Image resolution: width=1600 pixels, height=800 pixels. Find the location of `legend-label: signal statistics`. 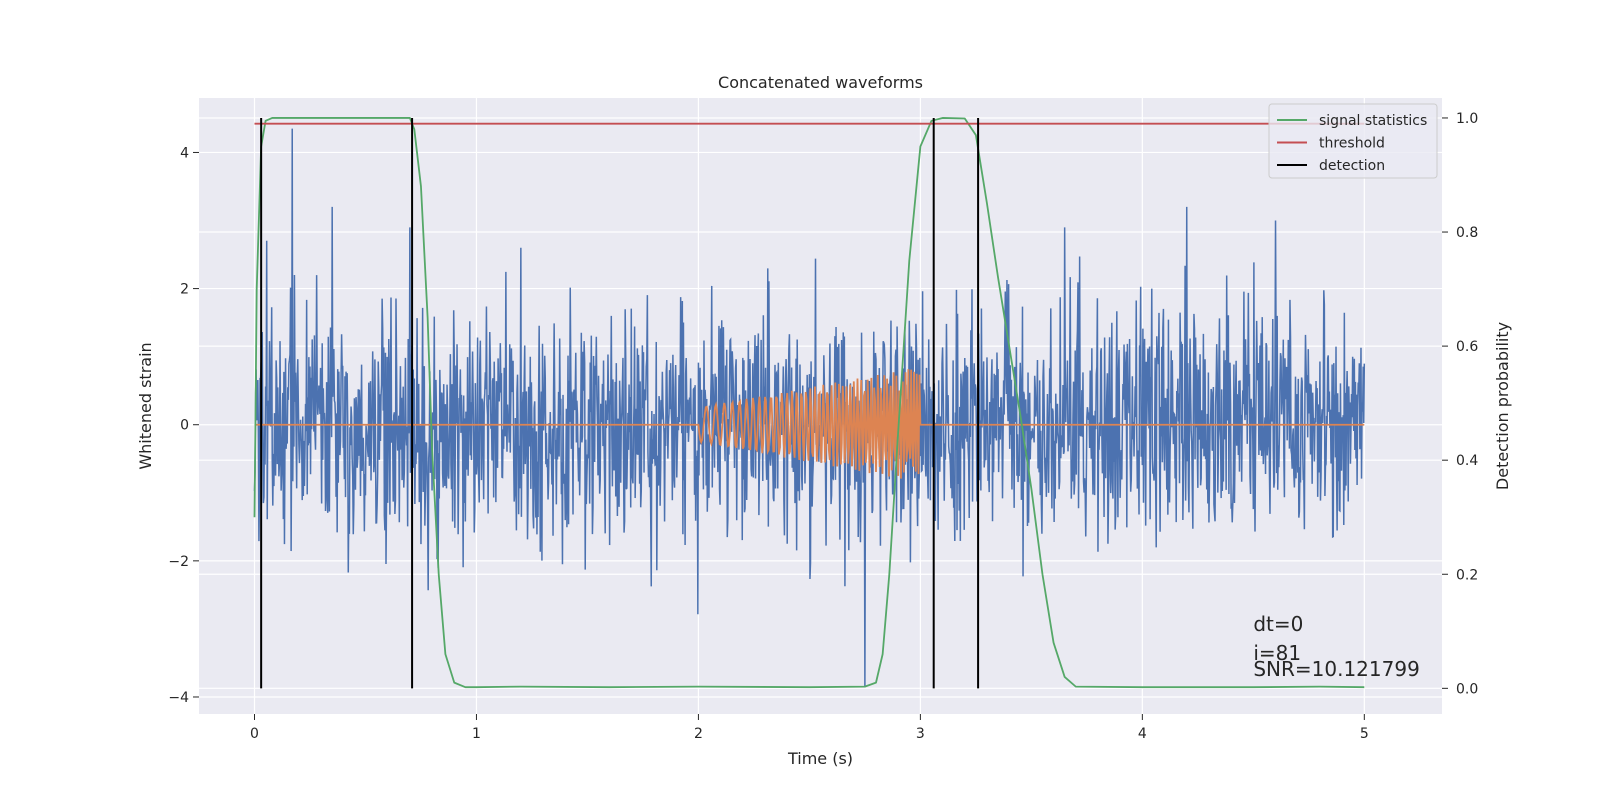

legend-label: signal statistics is located at coordinates (1373, 121).